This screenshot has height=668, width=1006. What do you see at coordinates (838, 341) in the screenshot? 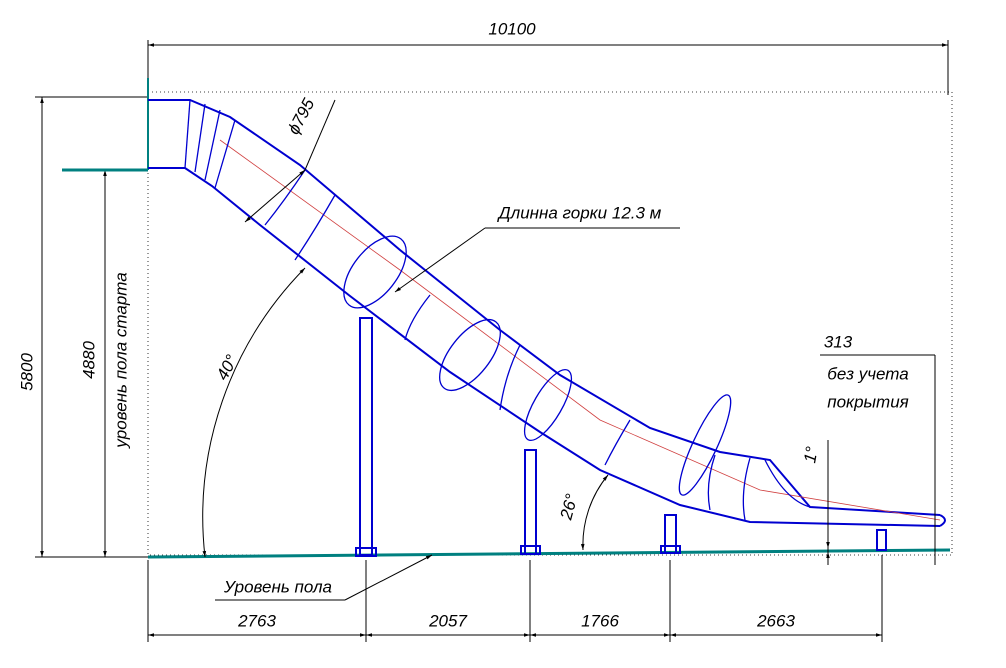
I see `exit-height-label: 313` at bounding box center [838, 341].